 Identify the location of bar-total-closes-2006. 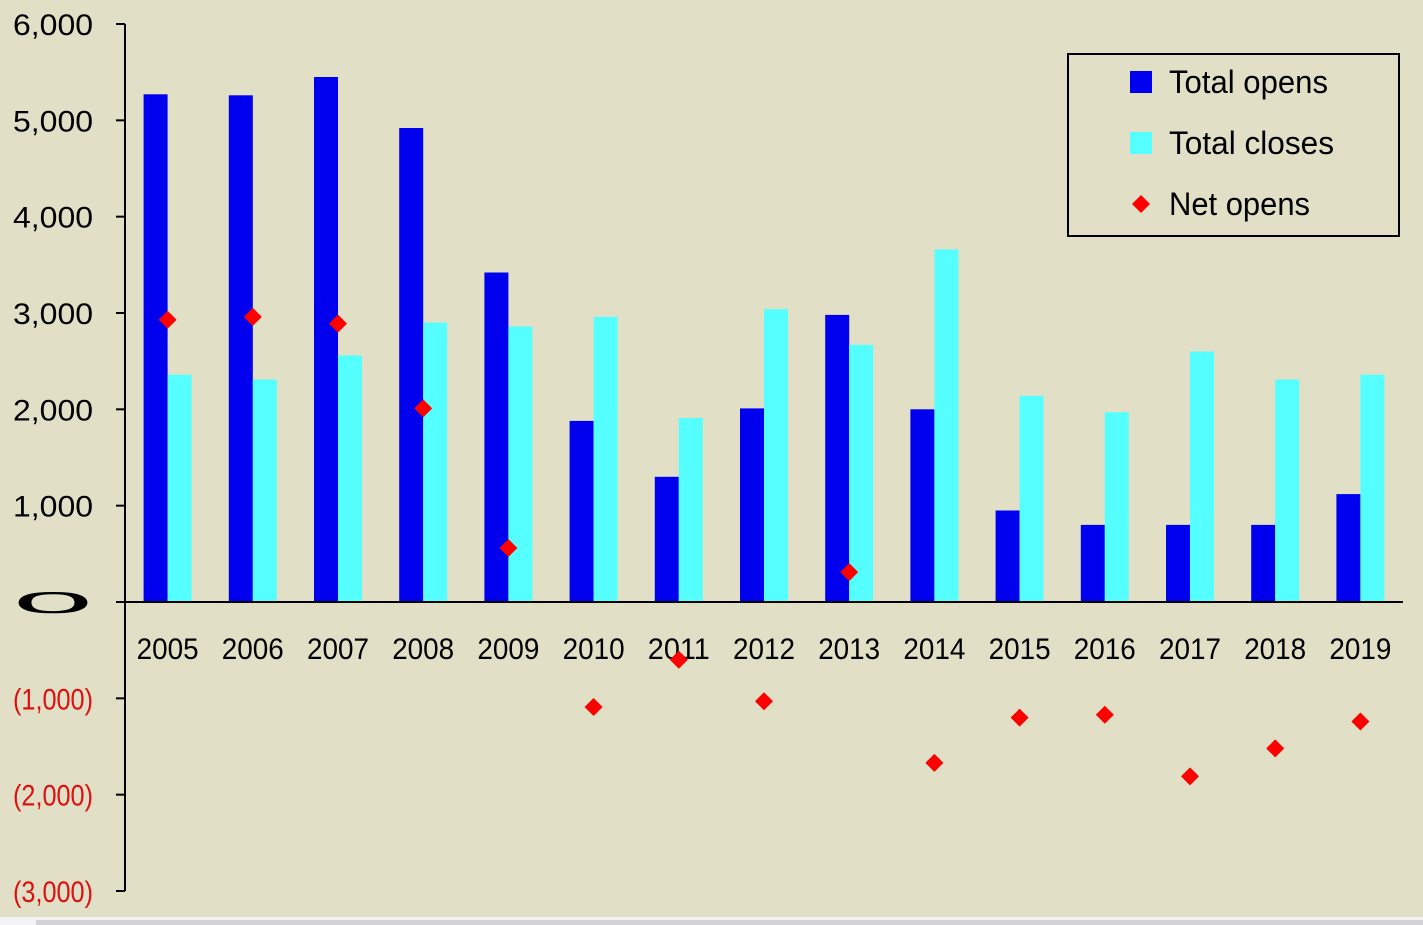
(264, 490).